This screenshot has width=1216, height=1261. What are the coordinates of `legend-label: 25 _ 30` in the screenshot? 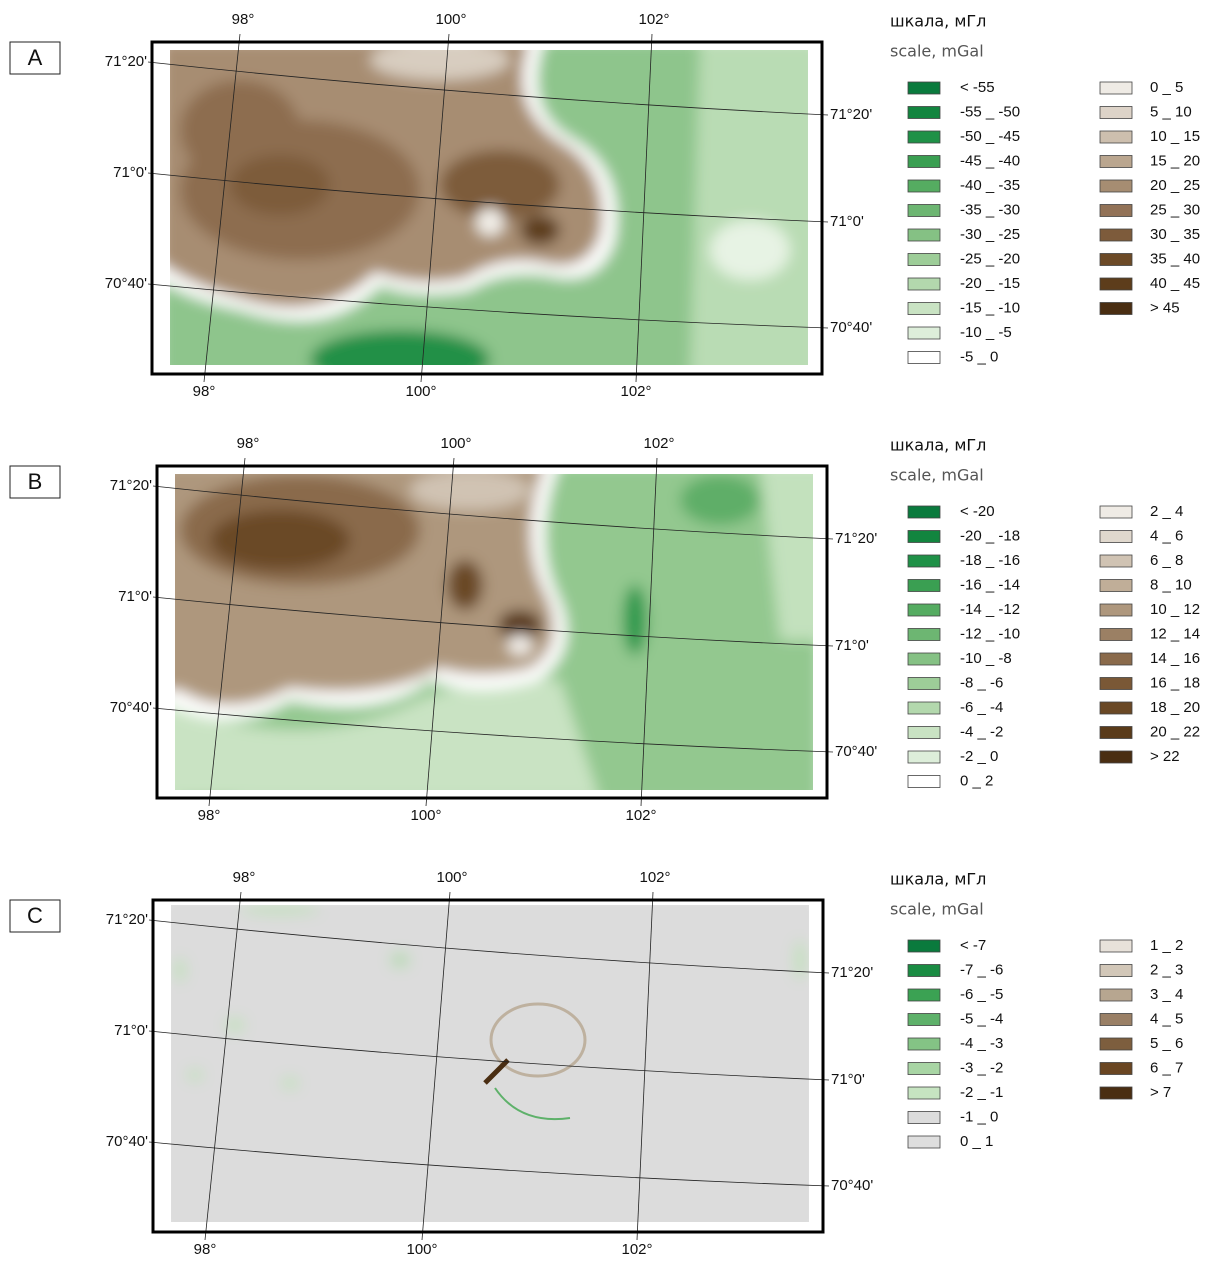 It's located at (1175, 209).